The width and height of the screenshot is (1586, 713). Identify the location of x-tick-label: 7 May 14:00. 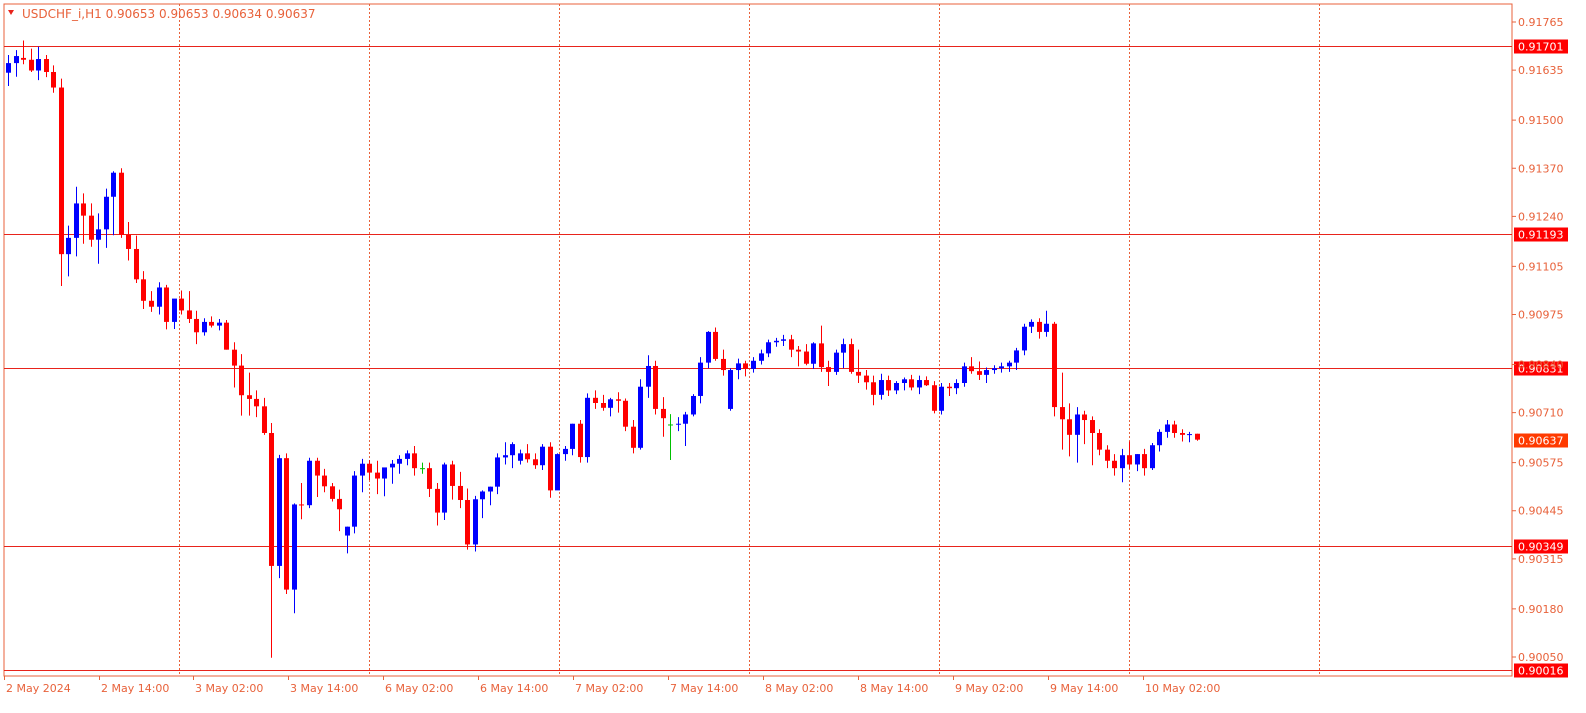
(704, 688).